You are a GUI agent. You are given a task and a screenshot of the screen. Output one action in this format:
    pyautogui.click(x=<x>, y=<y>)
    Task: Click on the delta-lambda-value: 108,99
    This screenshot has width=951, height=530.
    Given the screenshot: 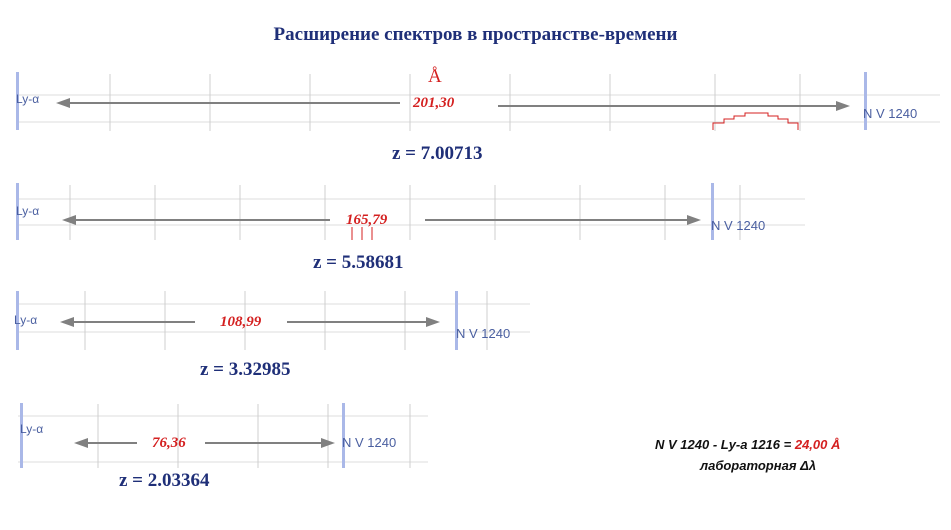 What is the action you would take?
    pyautogui.click(x=241, y=322)
    